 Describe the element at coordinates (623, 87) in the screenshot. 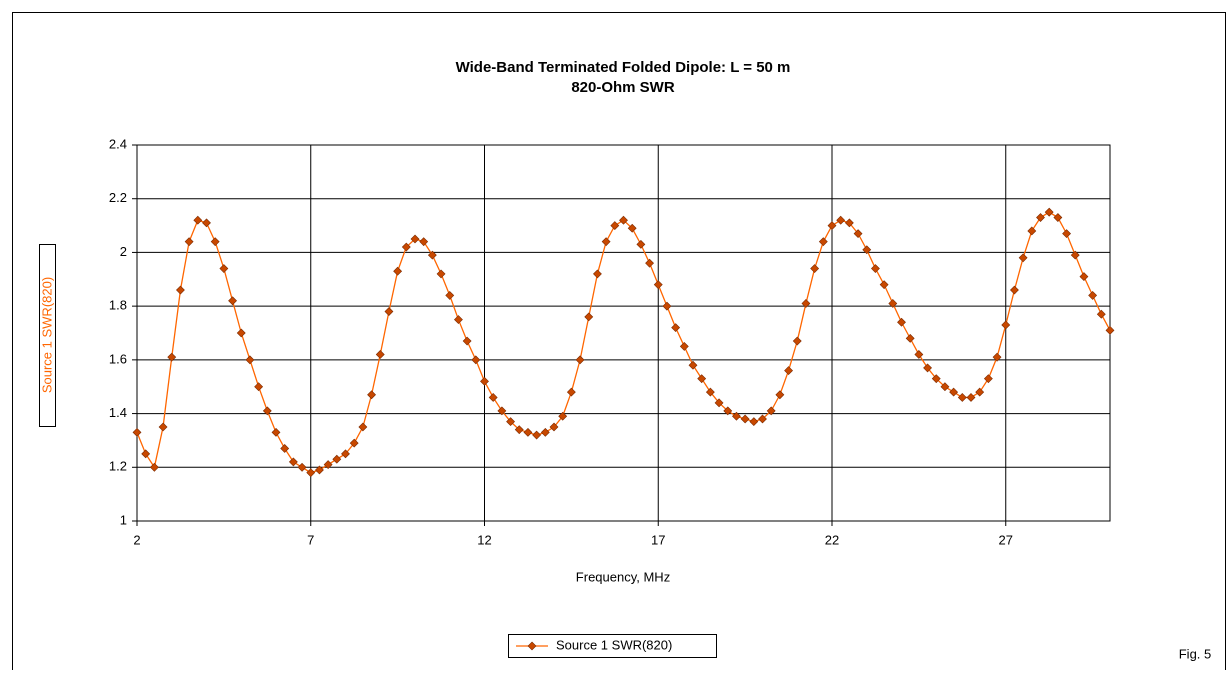

I see `chart-subtitle: 820-Ohm SWR` at that location.